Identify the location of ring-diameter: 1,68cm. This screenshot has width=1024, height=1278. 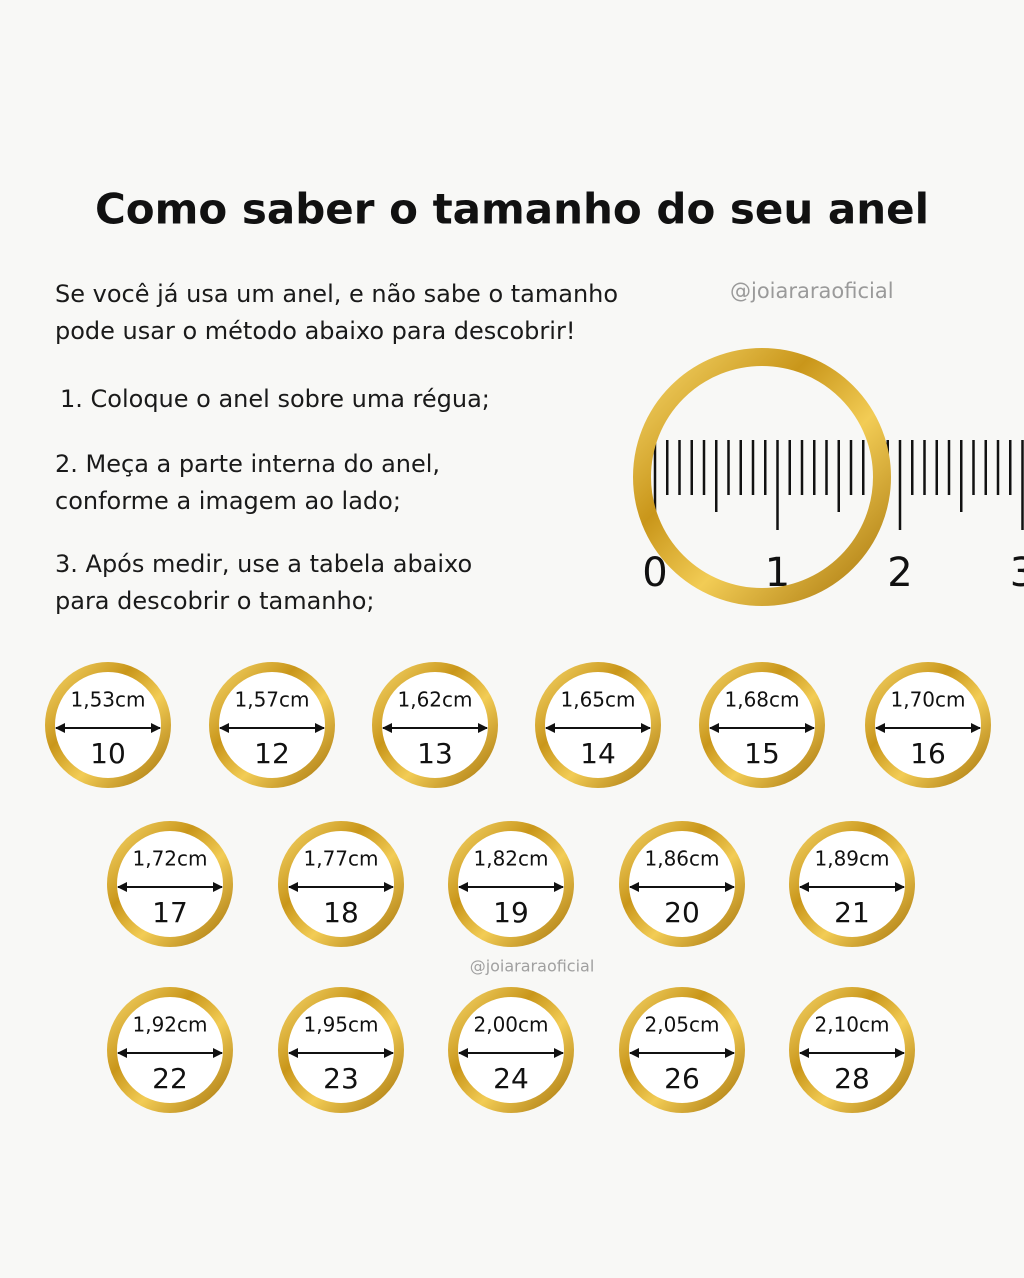
(761, 700).